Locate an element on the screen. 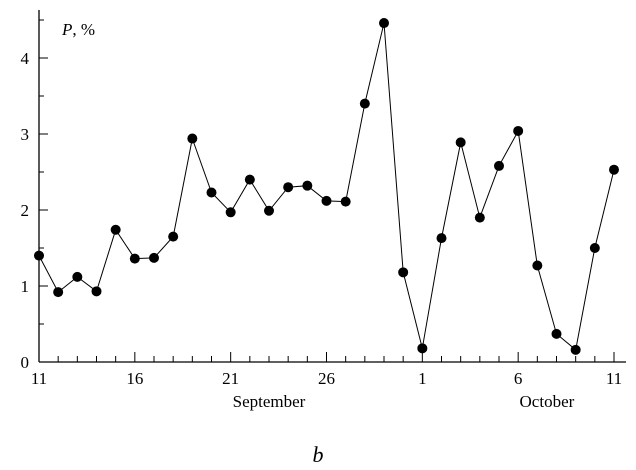  month-label: October is located at coordinates (547, 401).